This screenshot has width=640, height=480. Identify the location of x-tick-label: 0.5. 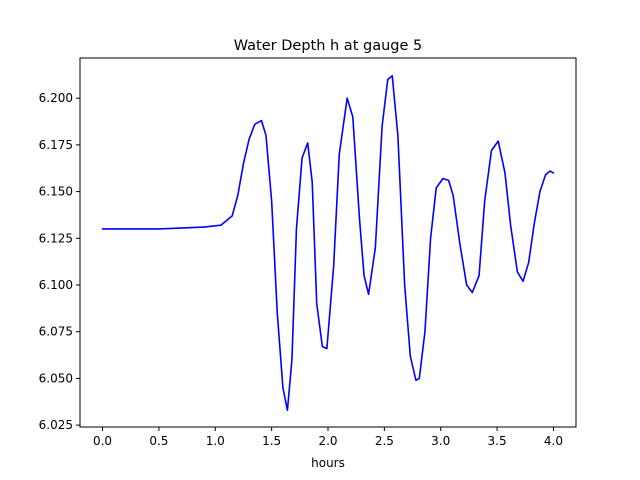
(158, 441).